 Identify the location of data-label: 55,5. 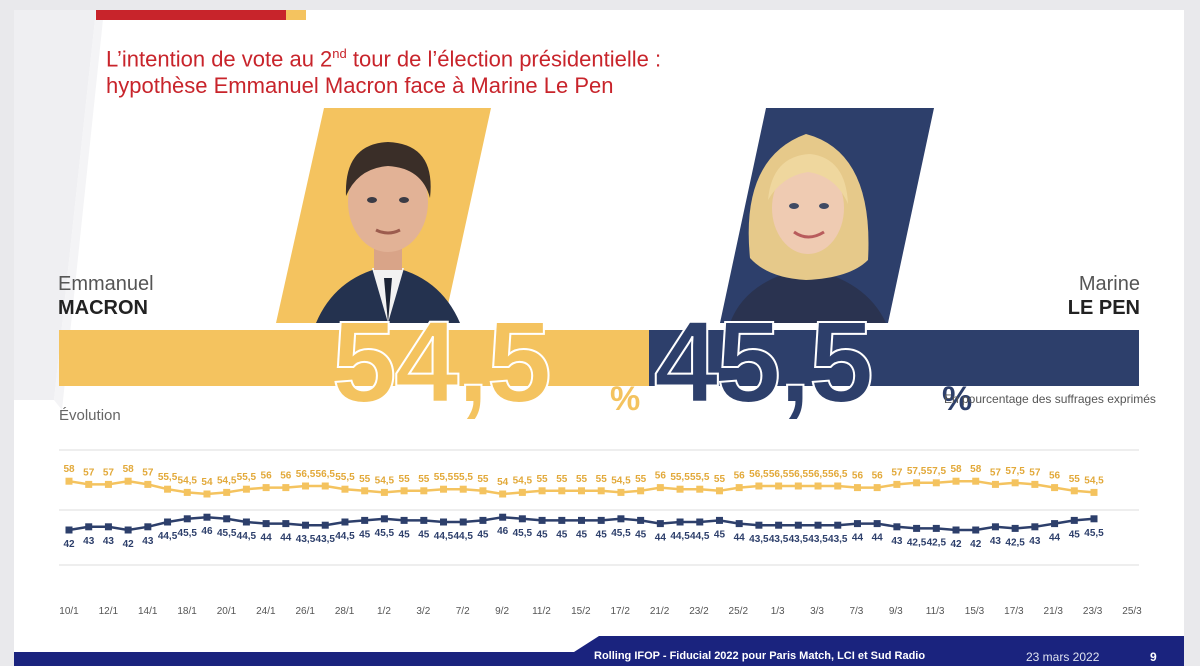
(700, 477).